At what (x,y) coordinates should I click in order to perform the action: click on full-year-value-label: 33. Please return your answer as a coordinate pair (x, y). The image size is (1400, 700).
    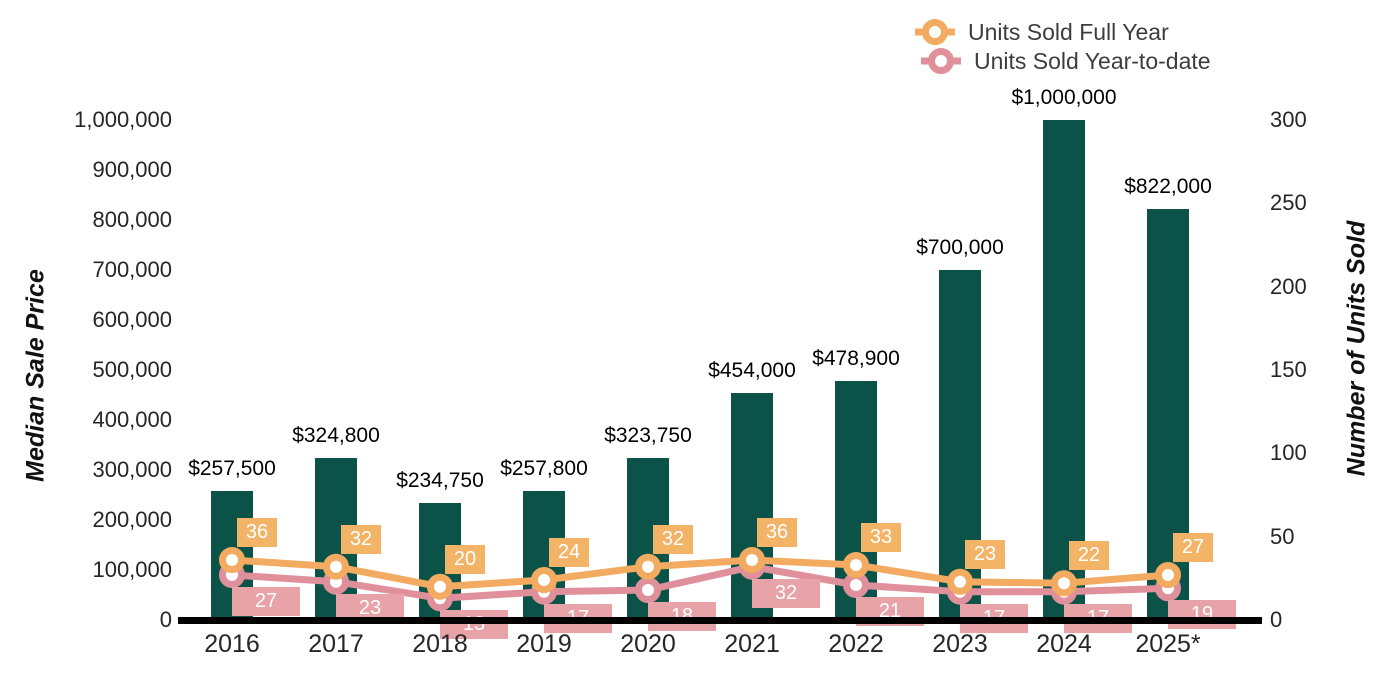
    Looking at the image, I should click on (881, 537).